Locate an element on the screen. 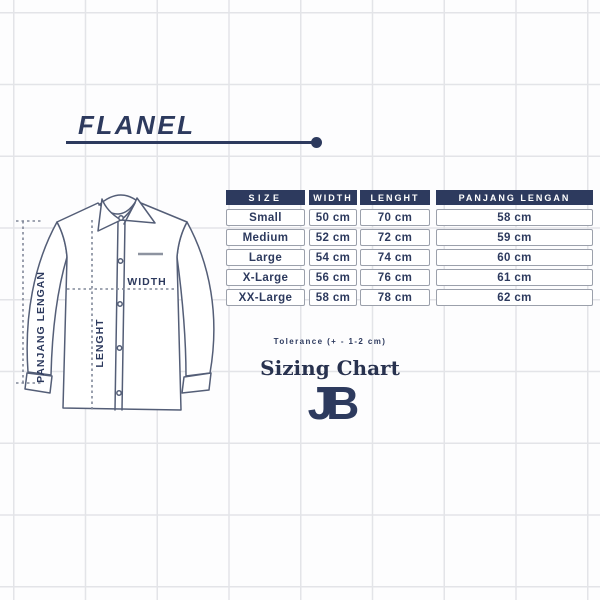 This screenshot has height=600, width=600. length-label: LENGHT is located at coordinates (100, 342).